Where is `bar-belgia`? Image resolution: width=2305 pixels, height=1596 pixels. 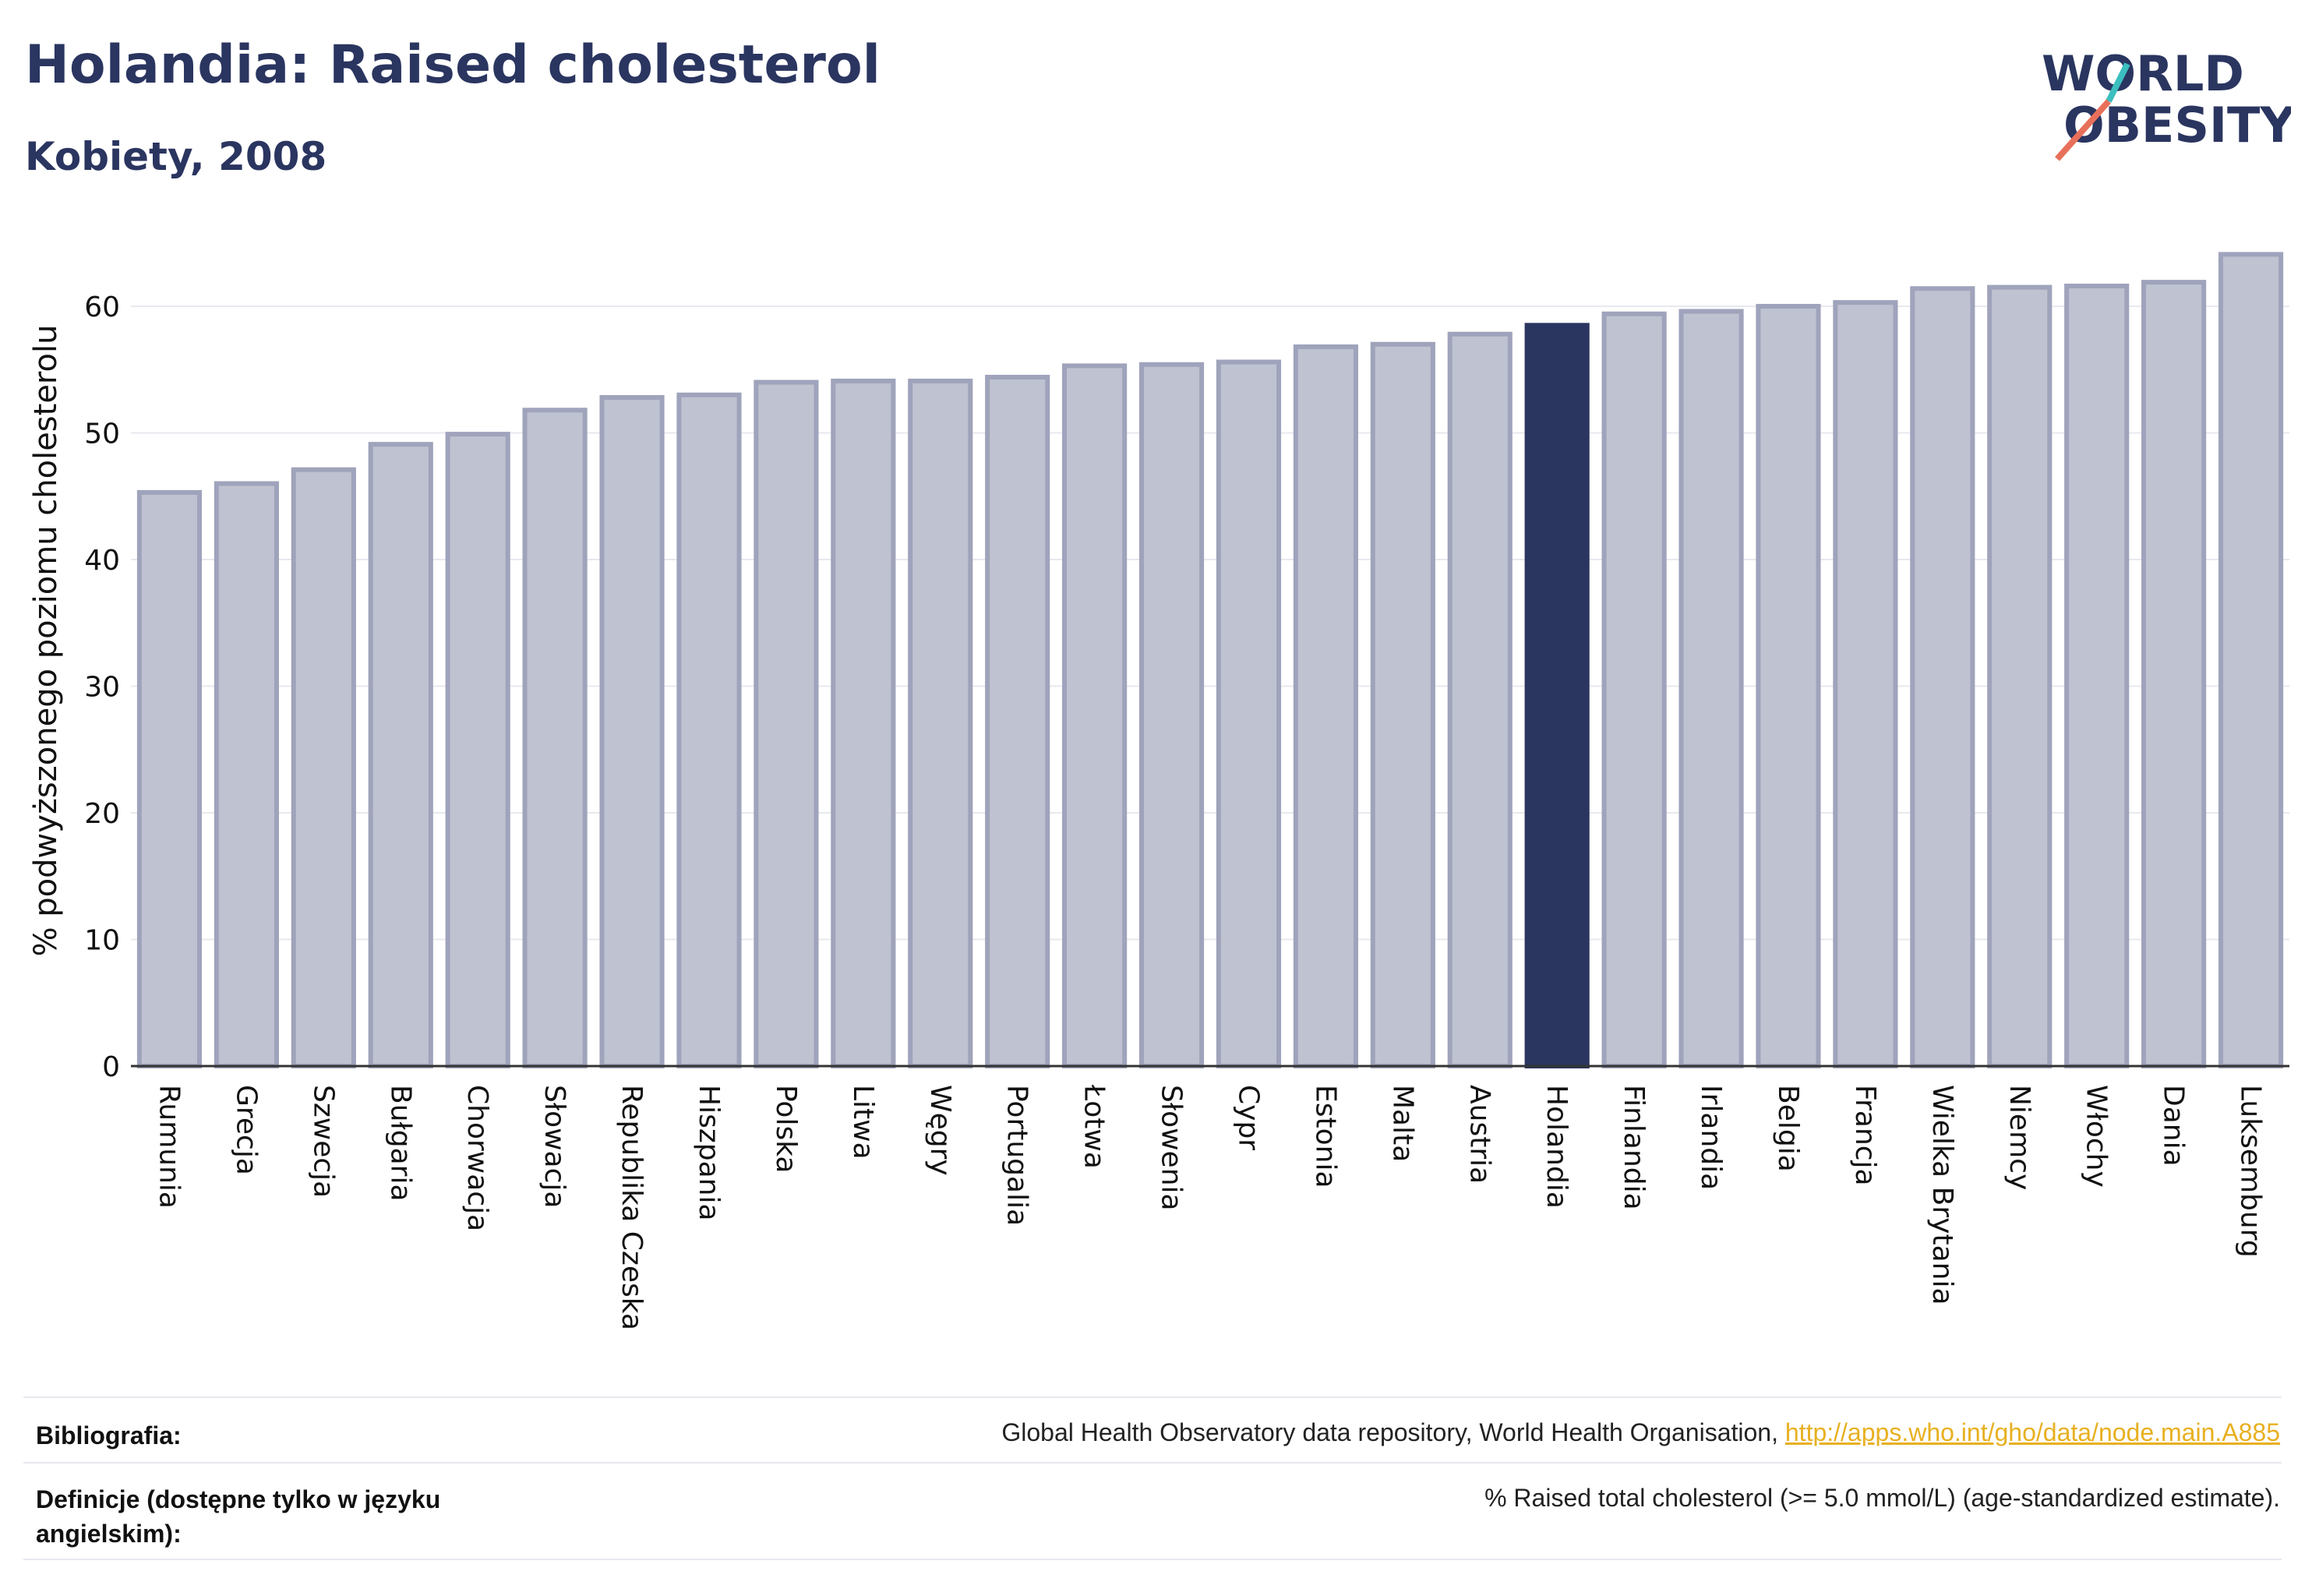 bar-belgia is located at coordinates (1788, 686).